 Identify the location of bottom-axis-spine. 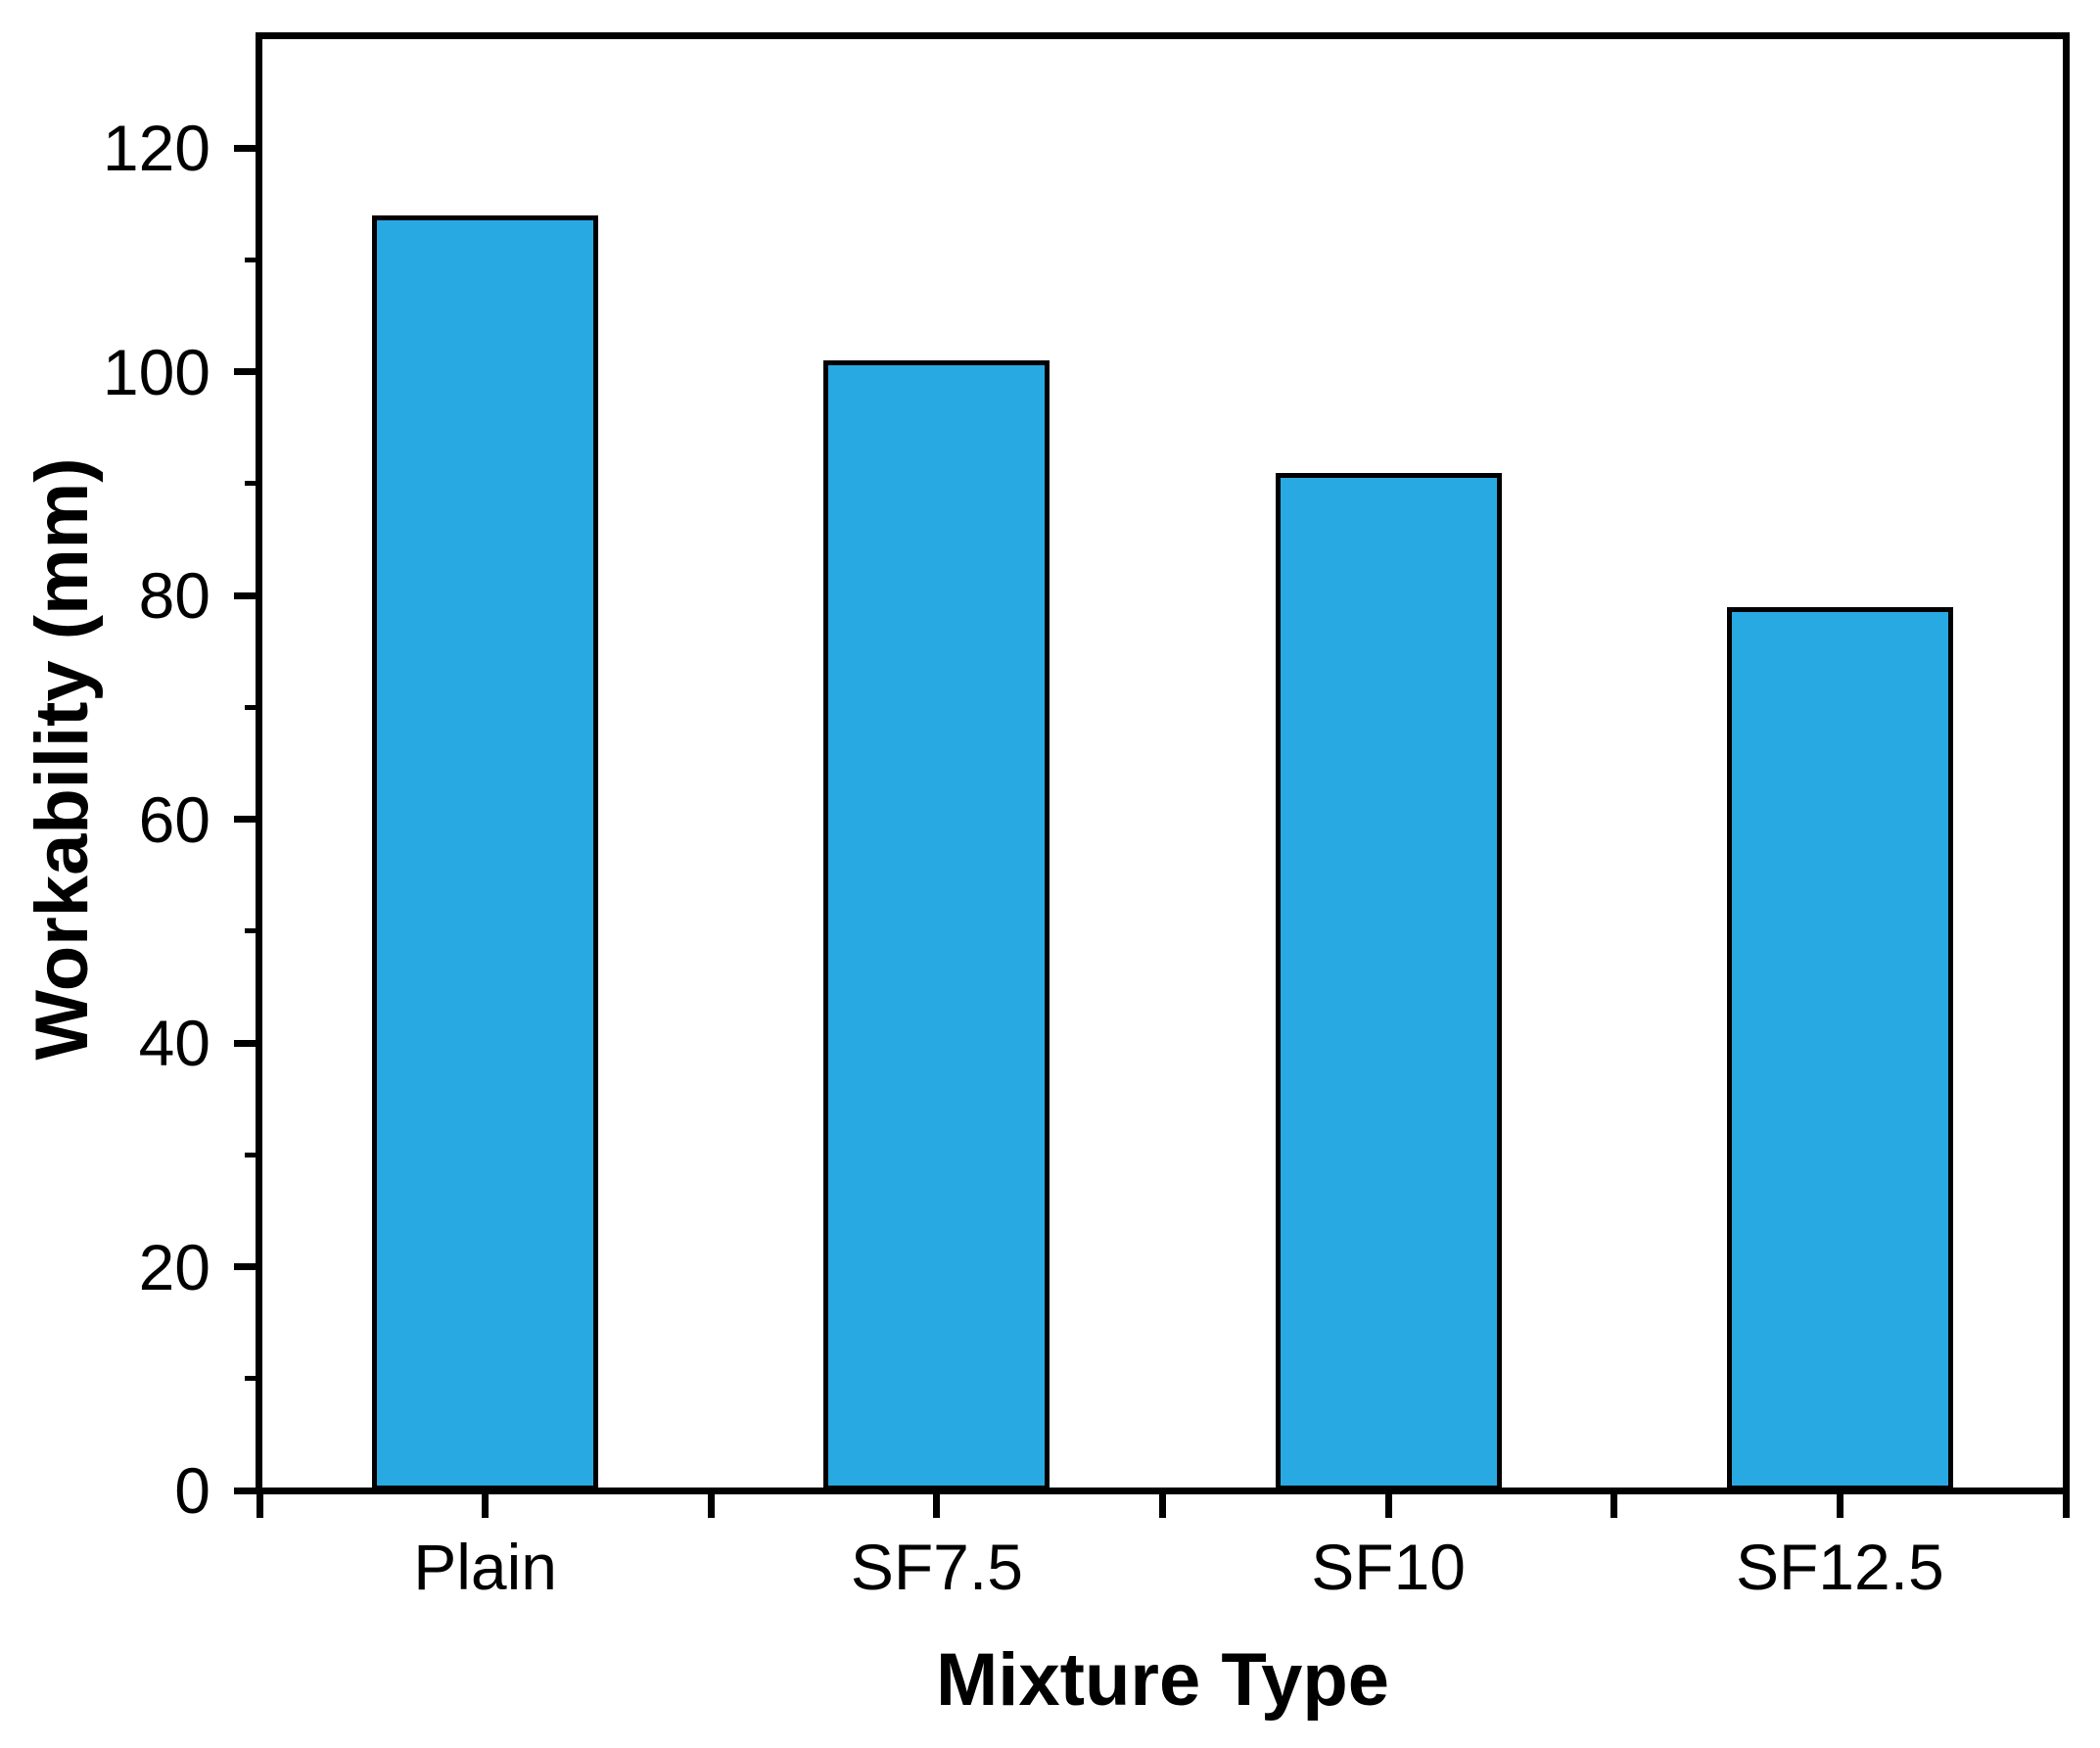
(1163, 1491).